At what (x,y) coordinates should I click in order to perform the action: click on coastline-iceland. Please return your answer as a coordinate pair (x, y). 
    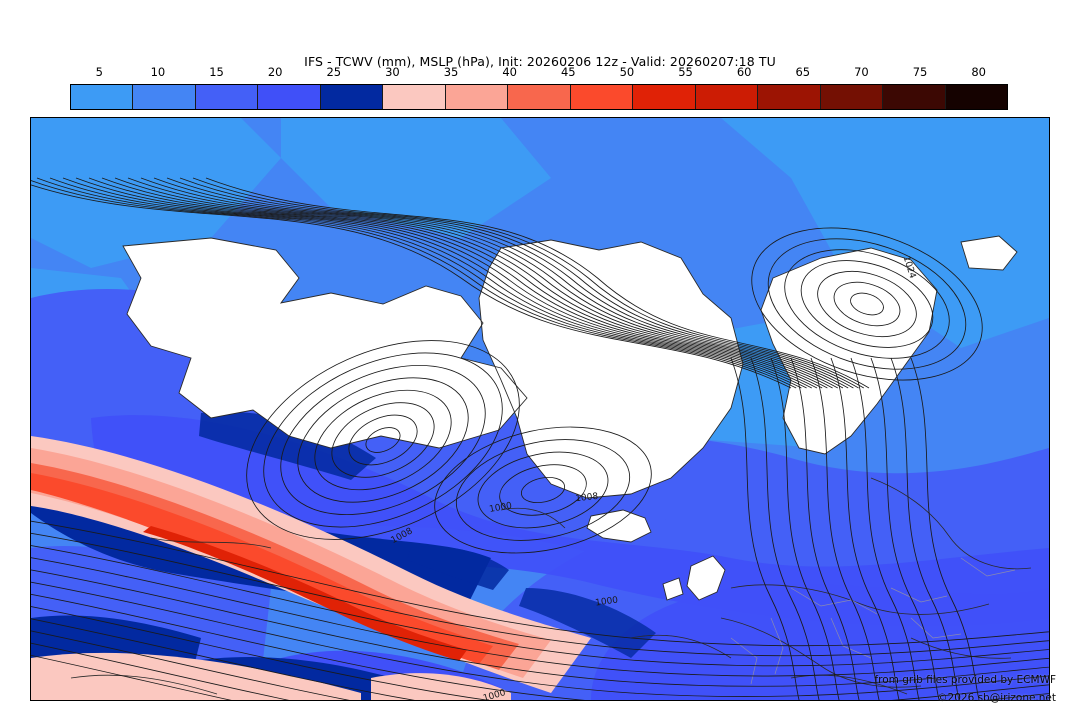
    Looking at the image, I should click on (619, 526).